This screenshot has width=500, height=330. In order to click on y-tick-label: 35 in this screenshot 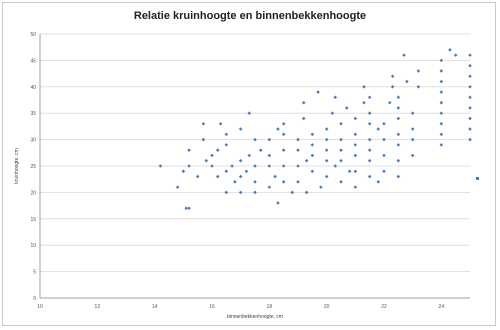, I will do `click(33, 114)`.